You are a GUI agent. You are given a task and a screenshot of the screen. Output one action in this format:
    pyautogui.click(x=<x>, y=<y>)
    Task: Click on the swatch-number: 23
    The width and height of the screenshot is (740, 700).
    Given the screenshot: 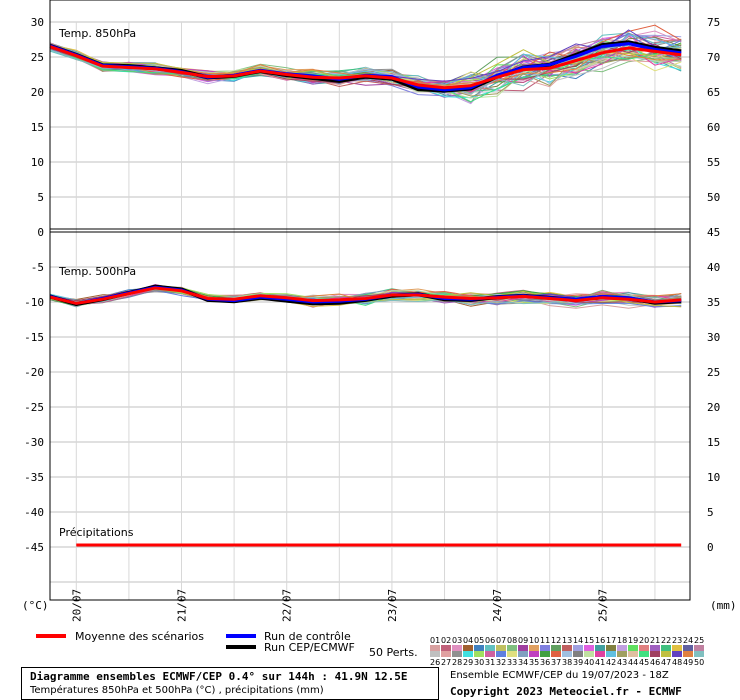 What is the action you would take?
    pyautogui.click(x=677, y=640)
    